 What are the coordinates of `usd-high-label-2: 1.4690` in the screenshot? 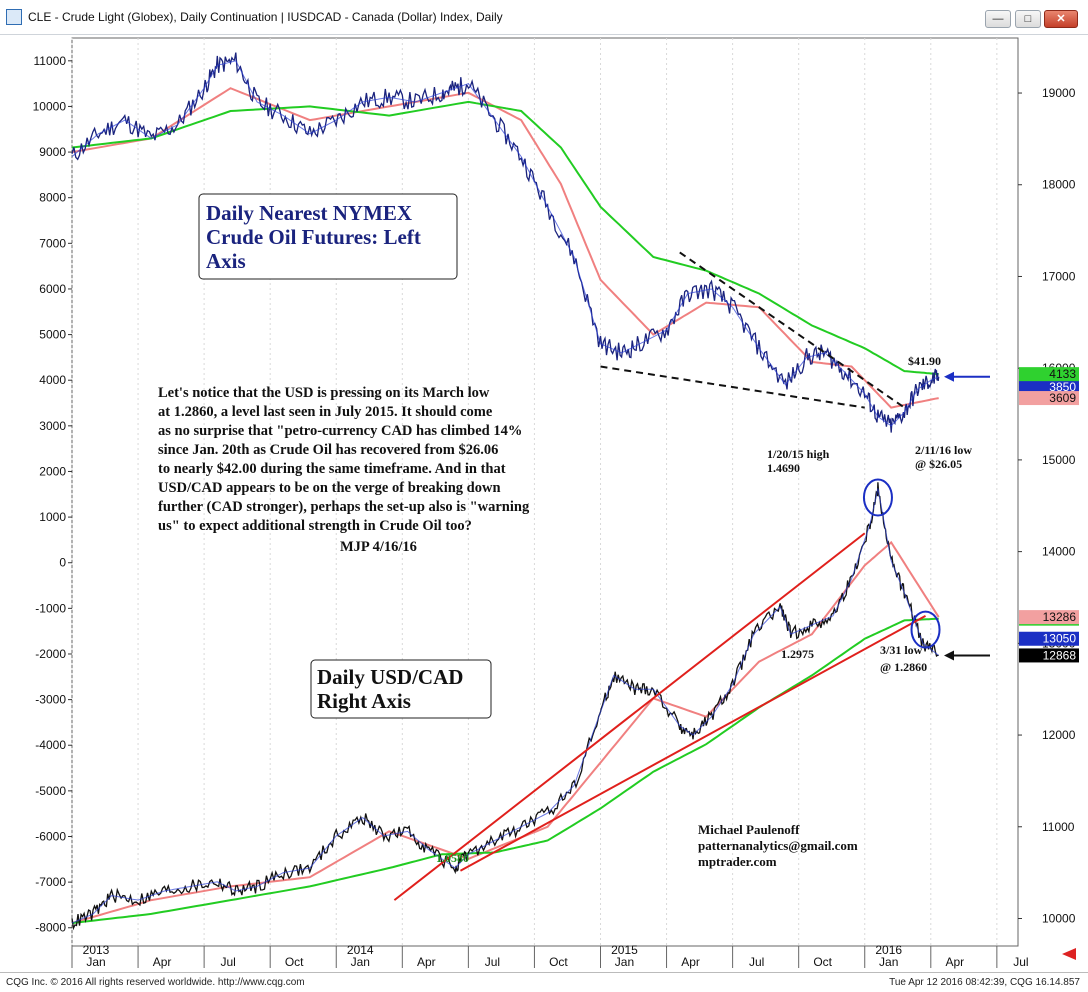 It's located at (783, 468).